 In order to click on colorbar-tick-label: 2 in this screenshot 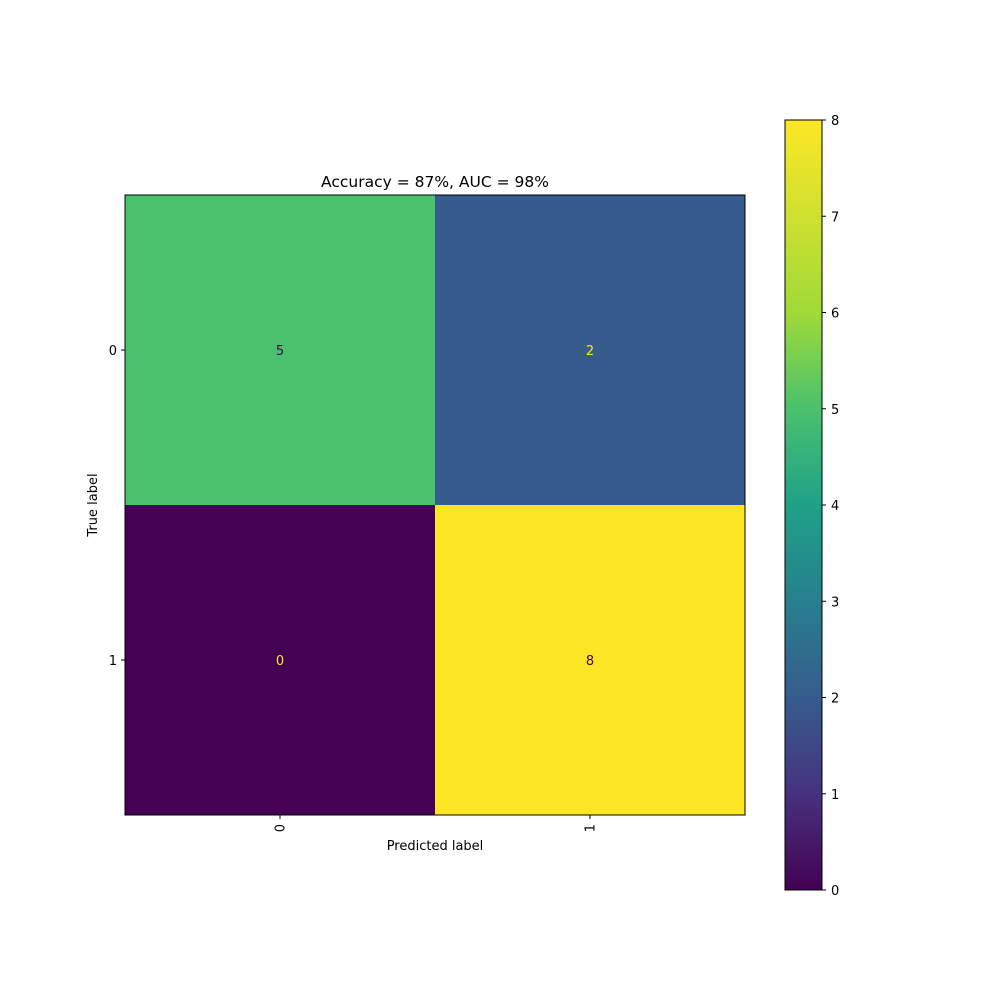, I will do `click(835, 699)`.